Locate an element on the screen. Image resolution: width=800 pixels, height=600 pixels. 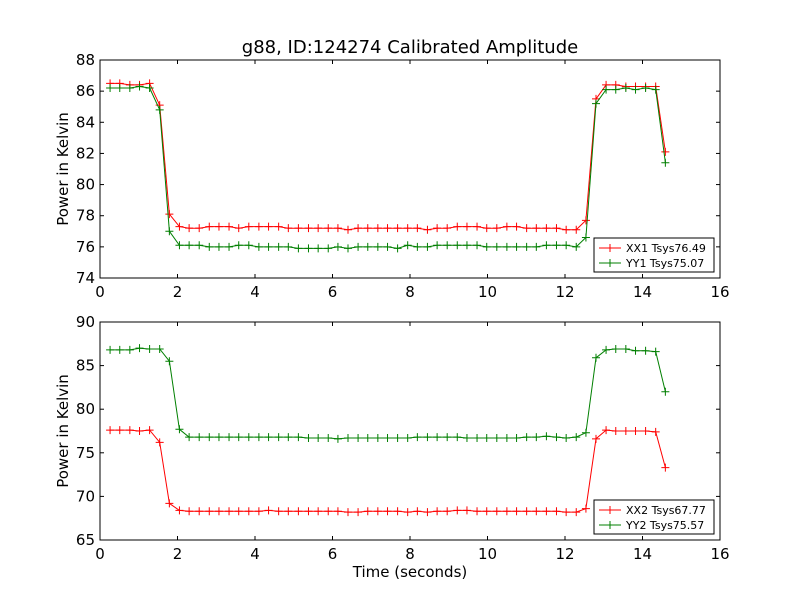
x-tick-label: 4 is located at coordinates (255, 554).